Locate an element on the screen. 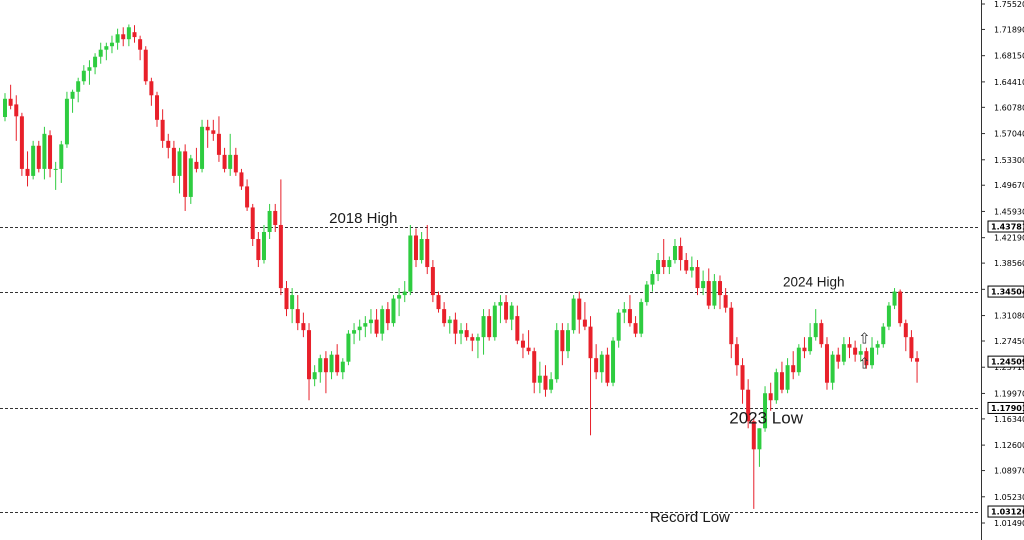 The image size is (1024, 540). level-price-box: 1.17901 is located at coordinates (1005, 407).